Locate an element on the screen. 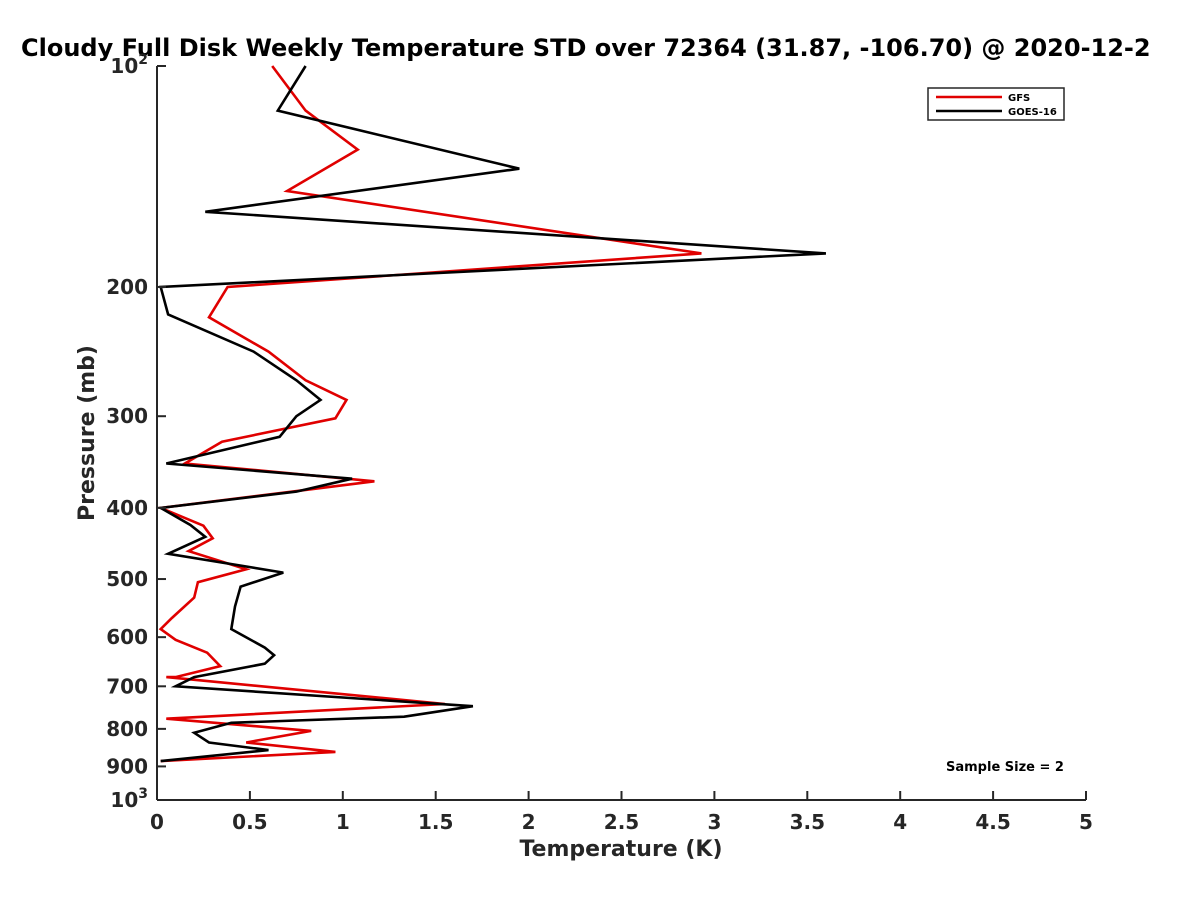  y-tick-label: 800 is located at coordinates (127, 729).